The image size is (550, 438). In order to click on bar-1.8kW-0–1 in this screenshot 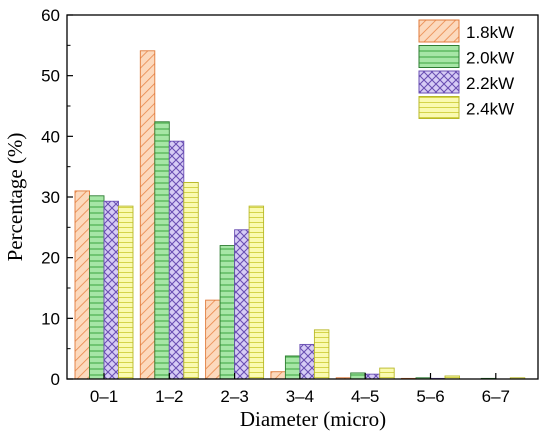, I will do `click(82, 285)`.